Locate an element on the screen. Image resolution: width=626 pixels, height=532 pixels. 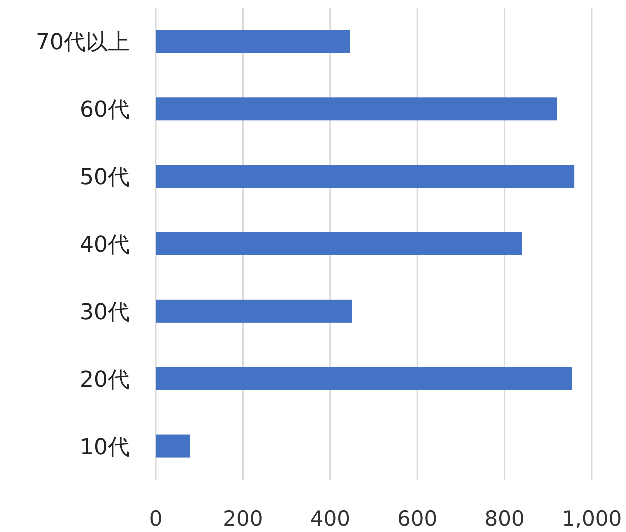
y-tick-label: 30代 is located at coordinates (105, 313).